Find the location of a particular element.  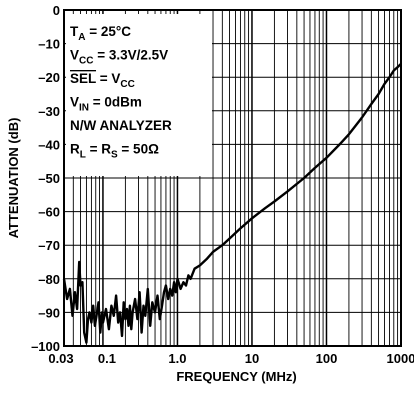

y-tick-label: –10 is located at coordinates (49, 44).